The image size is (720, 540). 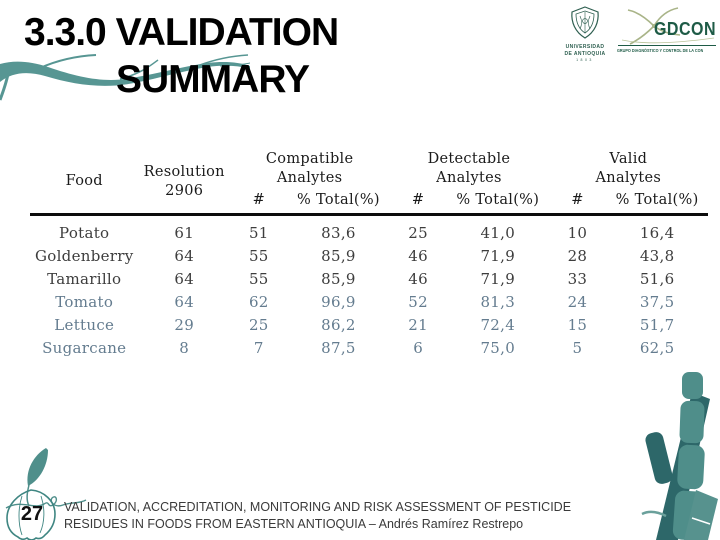 What do you see at coordinates (418, 301) in the screenshot?
I see `cell-detectable-n: 52` at bounding box center [418, 301].